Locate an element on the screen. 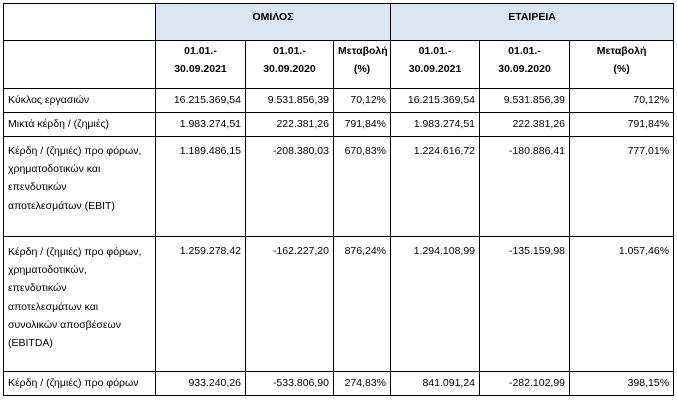  company-2020-value: -135.159,98 is located at coordinates (525, 304).